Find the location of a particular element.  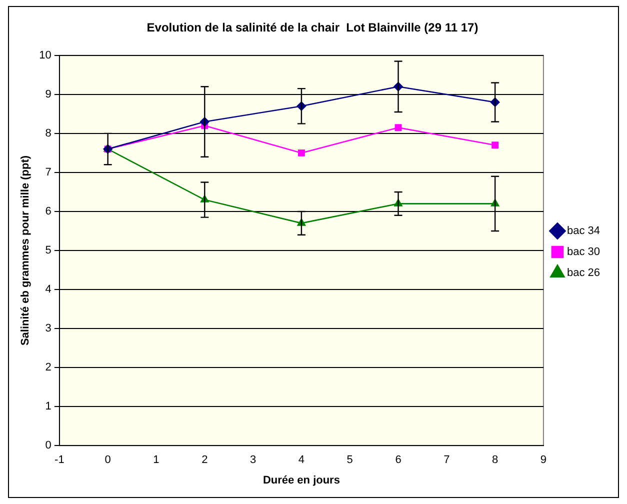

legend-label: bac 30 is located at coordinates (583, 252).